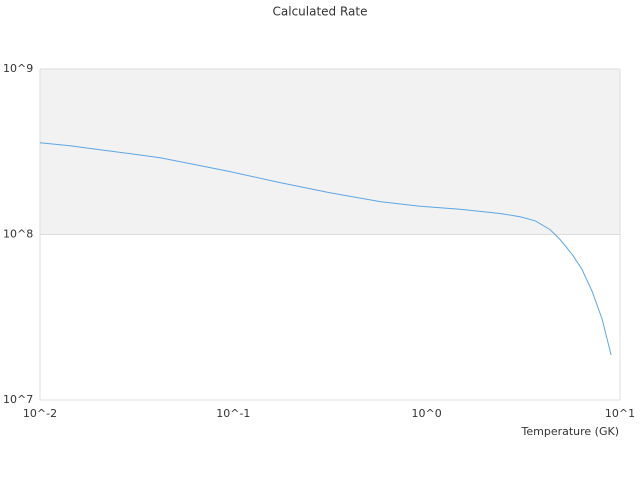 The height and width of the screenshot is (480, 640). I want to click on x-tick-label: 10^0, so click(427, 413).